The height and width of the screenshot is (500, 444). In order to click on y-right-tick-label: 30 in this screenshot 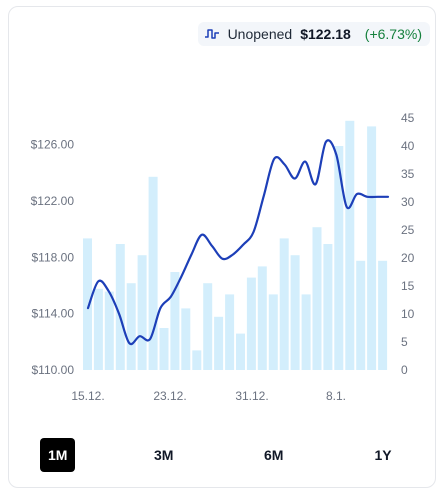, I will do `click(408, 202)`.